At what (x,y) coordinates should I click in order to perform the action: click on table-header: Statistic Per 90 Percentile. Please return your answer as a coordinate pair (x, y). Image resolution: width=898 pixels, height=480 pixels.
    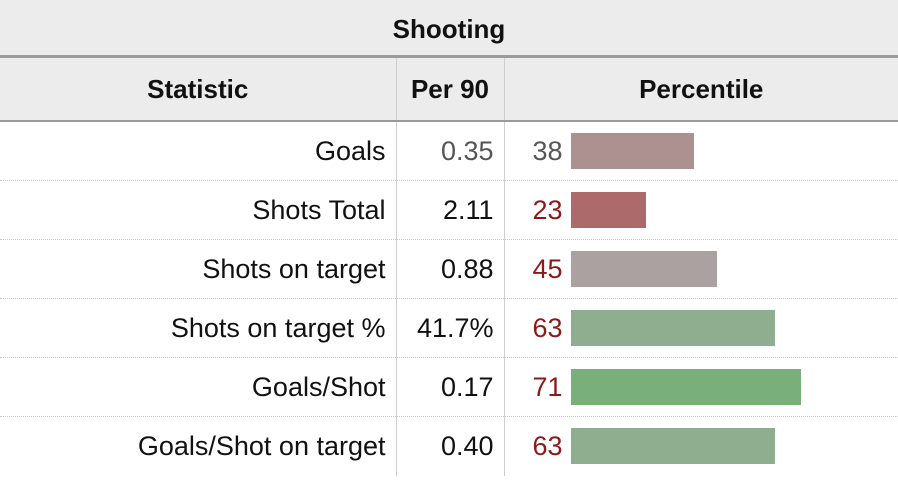
    Looking at the image, I should click on (449, 90).